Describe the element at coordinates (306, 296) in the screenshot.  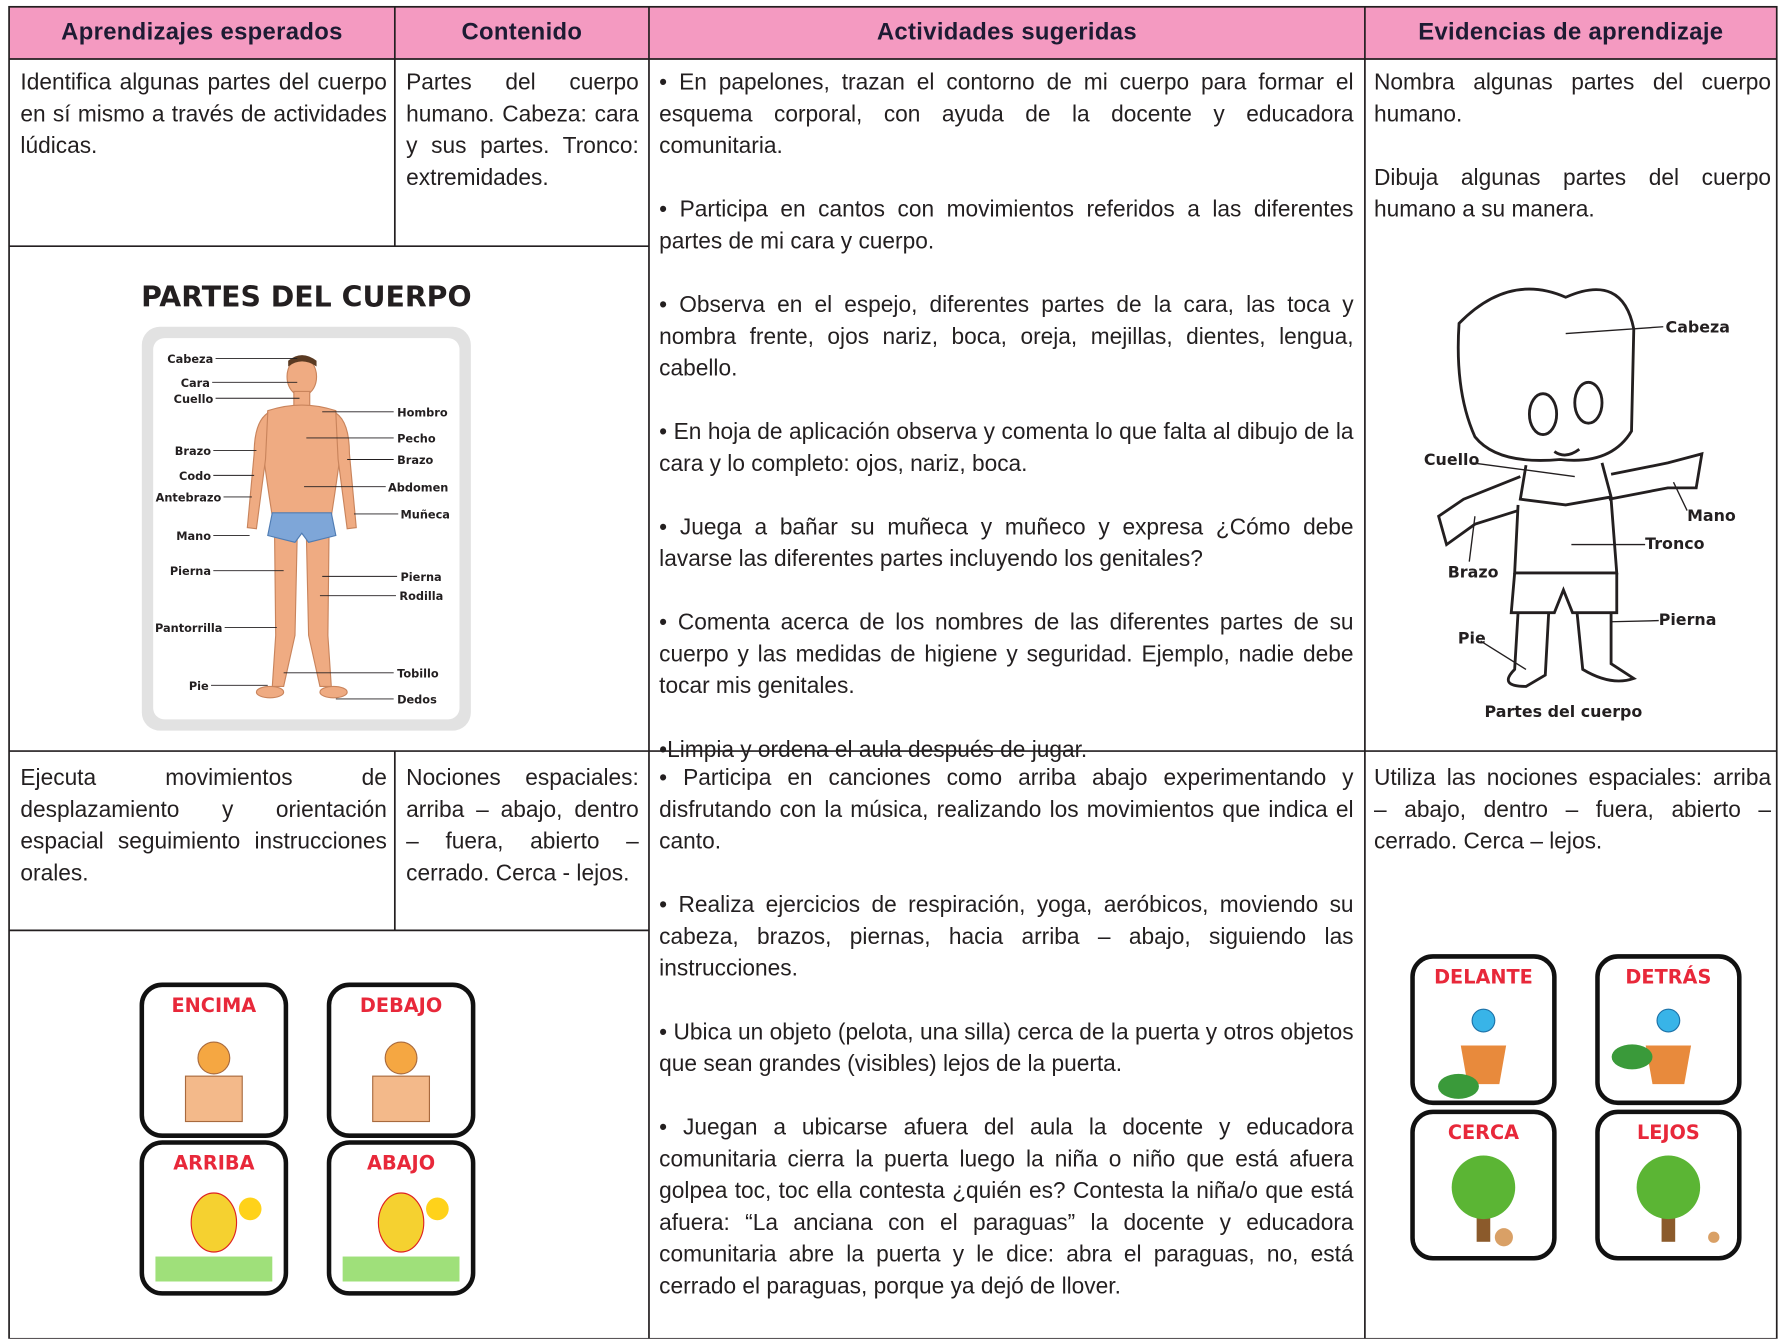
I see `figure-title: PARTES DEL CUERPO` at that location.